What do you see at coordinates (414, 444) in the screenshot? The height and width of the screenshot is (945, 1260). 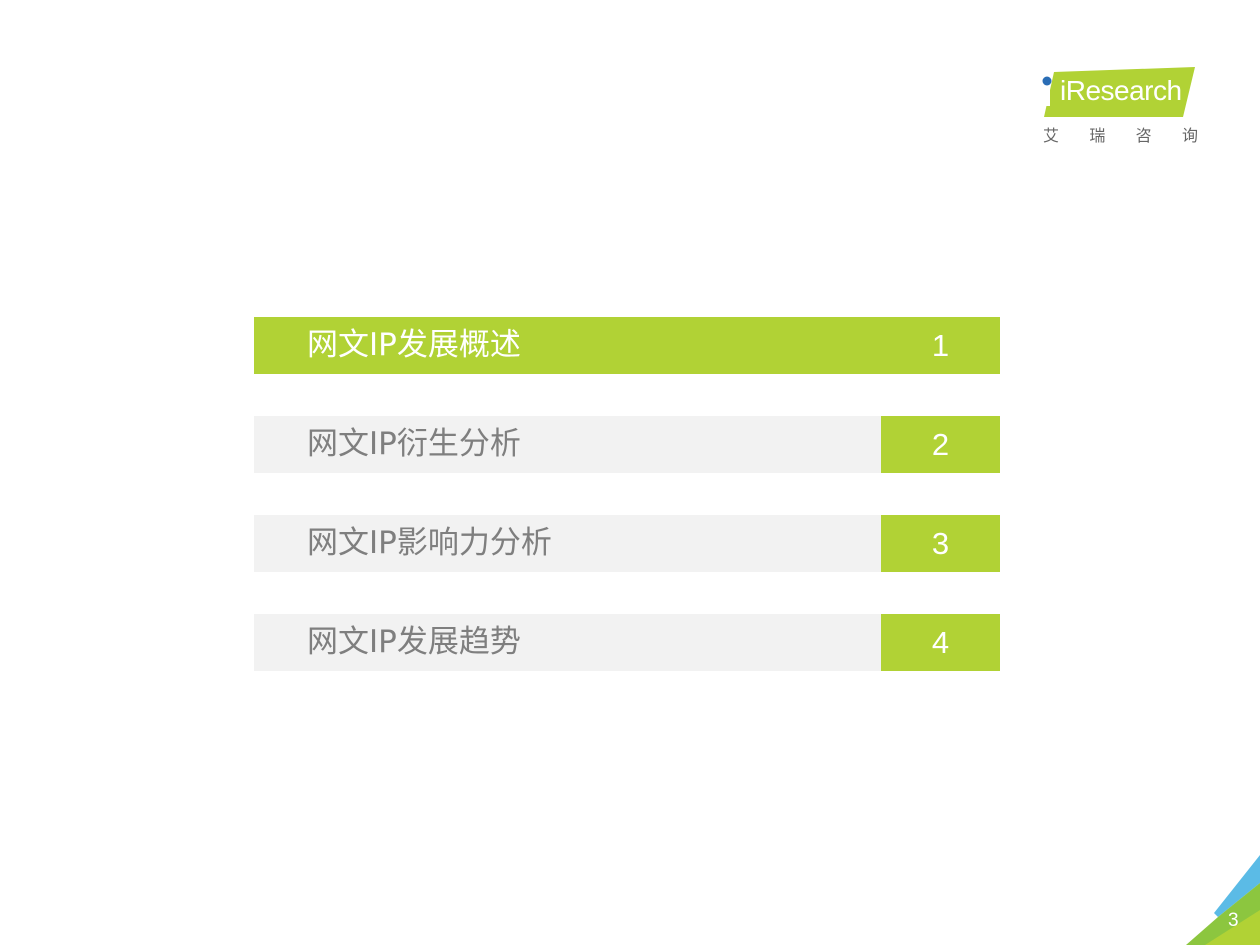 I see `toc-item-label: 网文IP衍生分析` at bounding box center [414, 444].